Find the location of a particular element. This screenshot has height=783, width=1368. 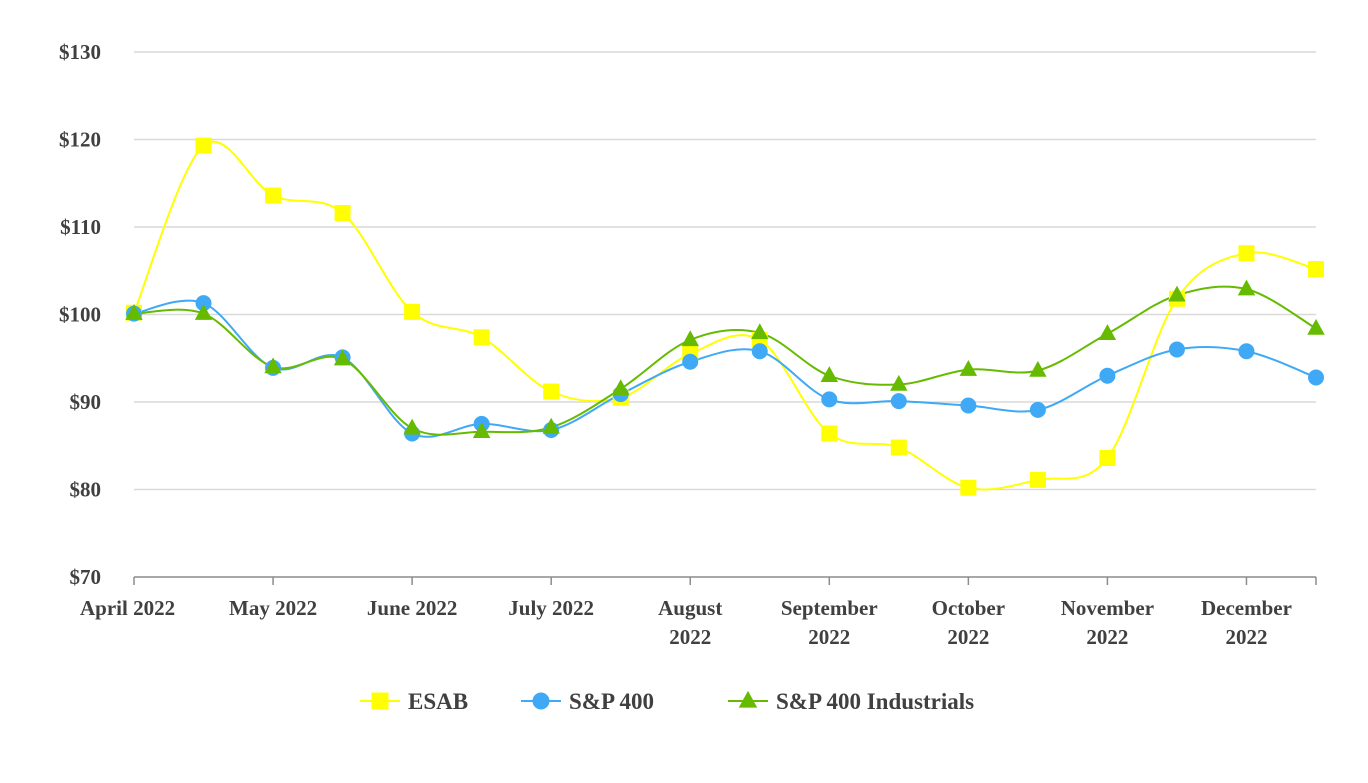

y-axis-tick-labels: $70 $80 $90 $100 $110 $120 $130 is located at coordinates (80, 314).